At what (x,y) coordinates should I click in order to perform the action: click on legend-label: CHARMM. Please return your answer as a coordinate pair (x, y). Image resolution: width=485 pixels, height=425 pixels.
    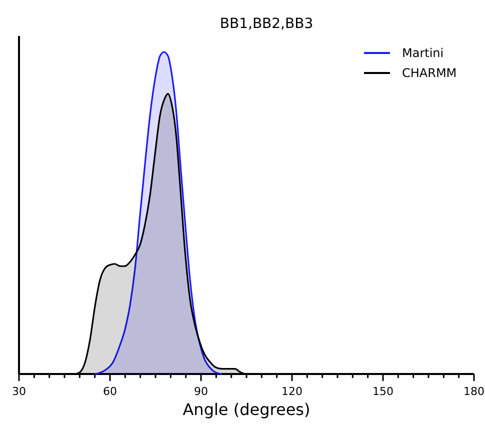
    Looking at the image, I should click on (429, 73).